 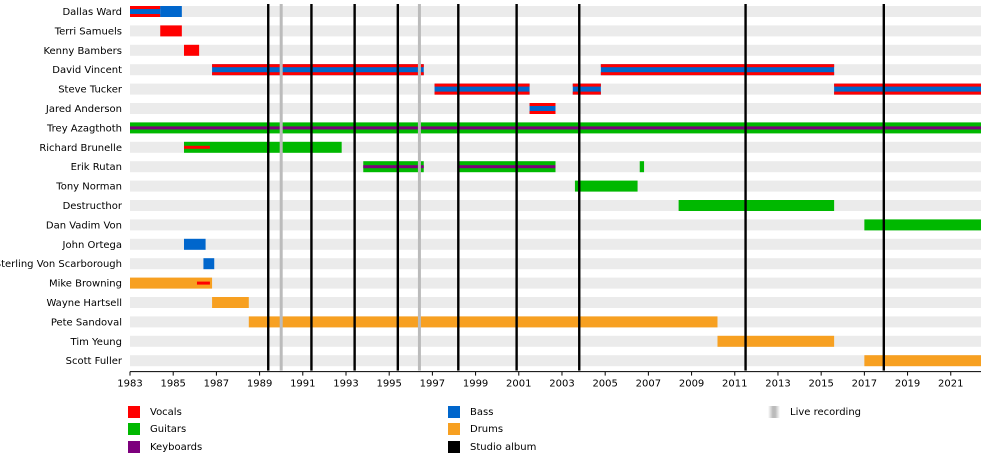 I want to click on x-tick-label: 1985, so click(x=172, y=384).